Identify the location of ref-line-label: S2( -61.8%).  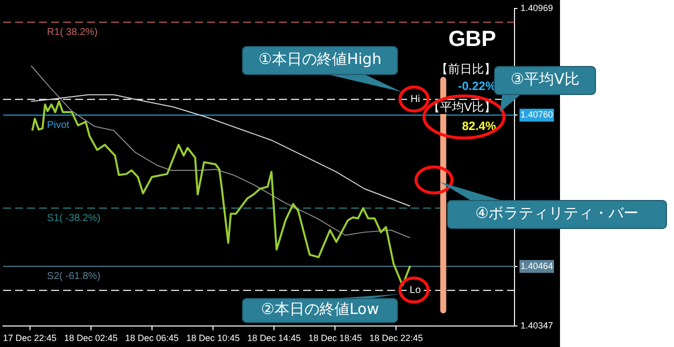
(73, 276).